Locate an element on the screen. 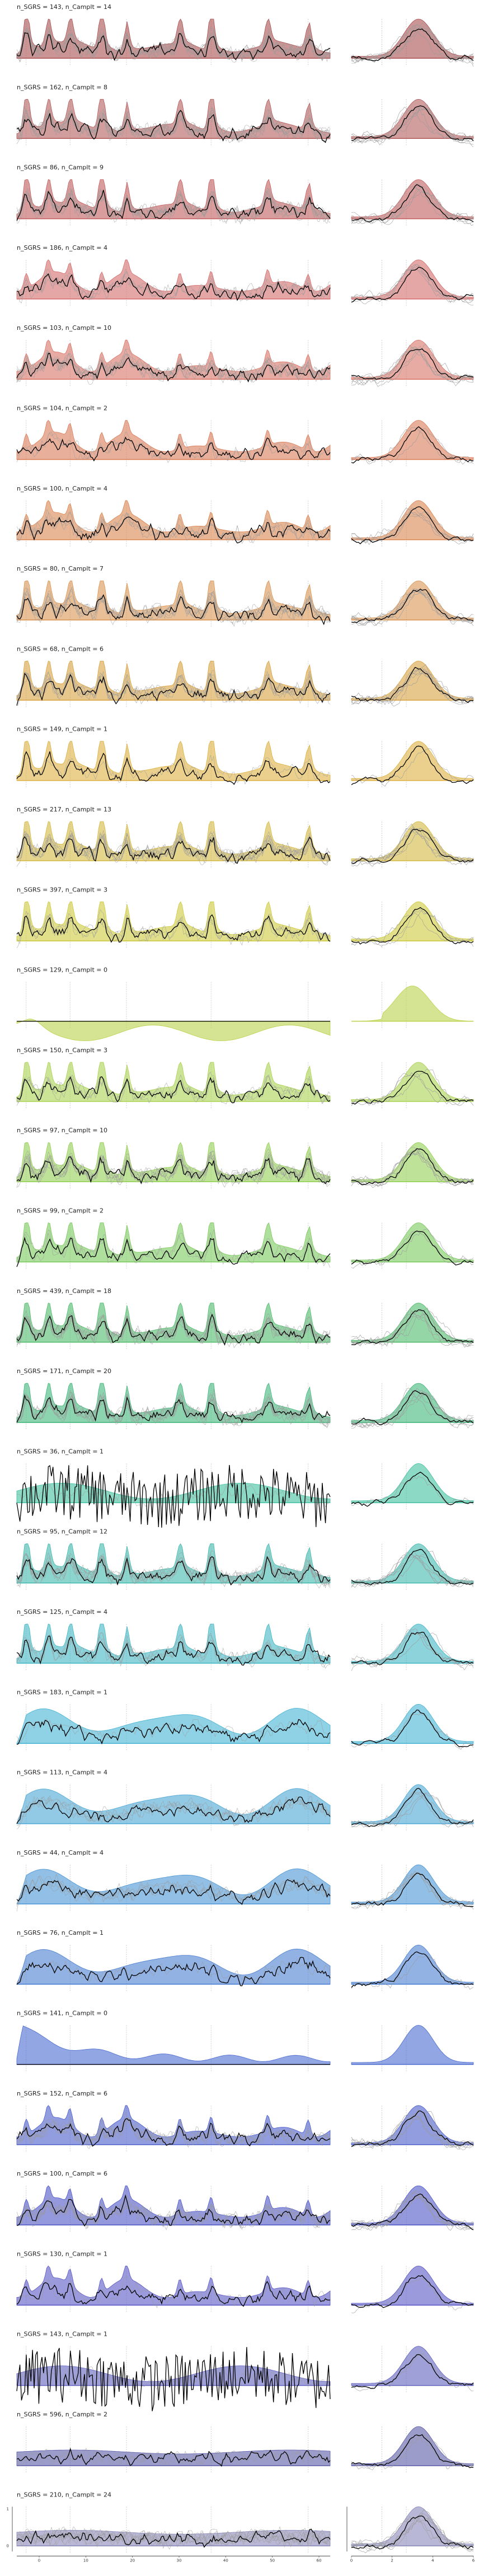 This screenshot has width=479, height=2576. x-tick-label-right: 0 is located at coordinates (351, 2560).